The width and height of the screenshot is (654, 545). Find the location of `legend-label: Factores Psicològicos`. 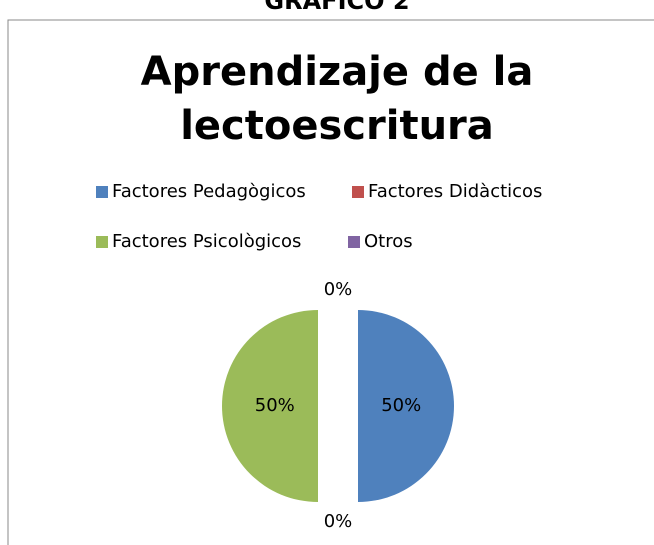

legend-label: Factores Psicològicos is located at coordinates (206, 241).